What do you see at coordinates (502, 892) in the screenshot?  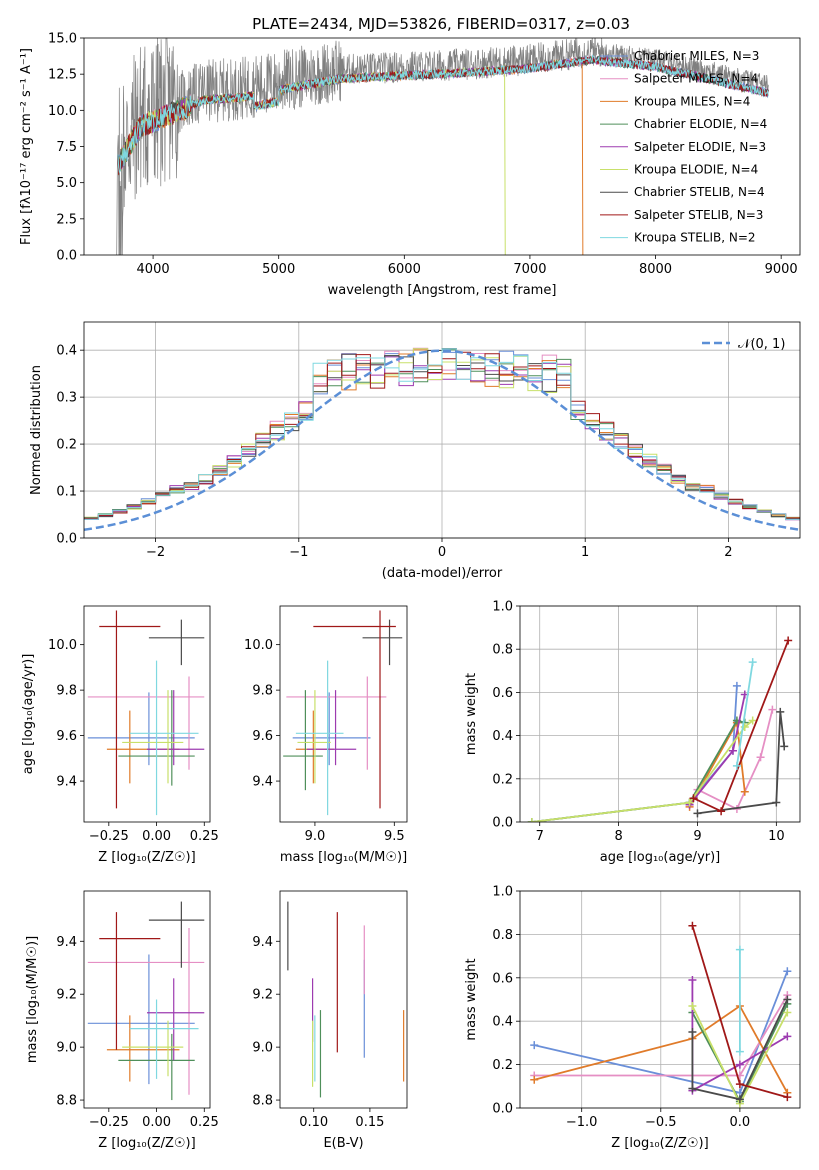 I see `y-tick-label: 1.0` at bounding box center [502, 892].